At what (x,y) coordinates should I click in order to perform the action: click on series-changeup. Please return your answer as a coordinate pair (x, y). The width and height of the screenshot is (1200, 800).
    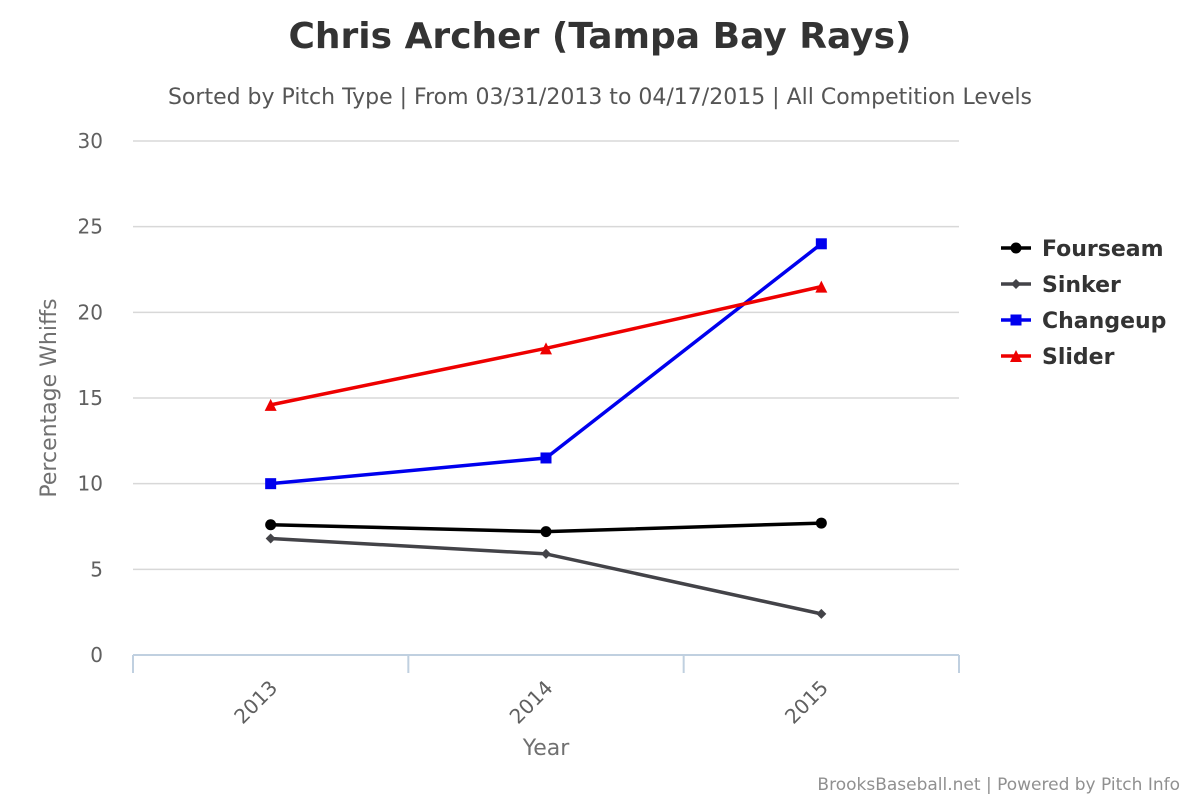
    Looking at the image, I should click on (546, 364).